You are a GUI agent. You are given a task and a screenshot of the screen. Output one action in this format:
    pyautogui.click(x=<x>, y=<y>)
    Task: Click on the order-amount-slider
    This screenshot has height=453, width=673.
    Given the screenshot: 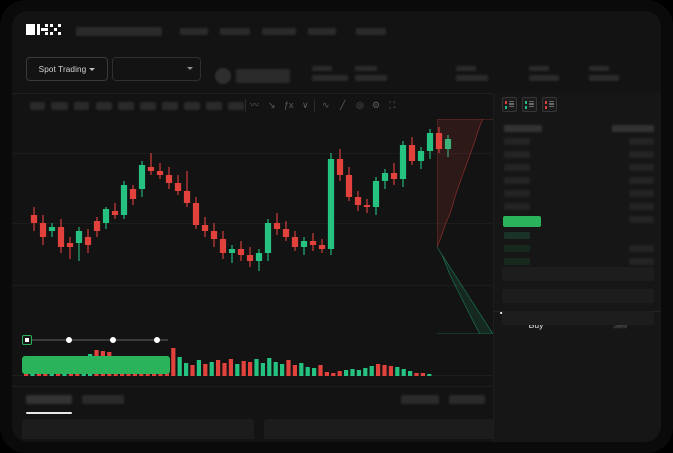 What is the action you would take?
    pyautogui.click(x=96, y=340)
    